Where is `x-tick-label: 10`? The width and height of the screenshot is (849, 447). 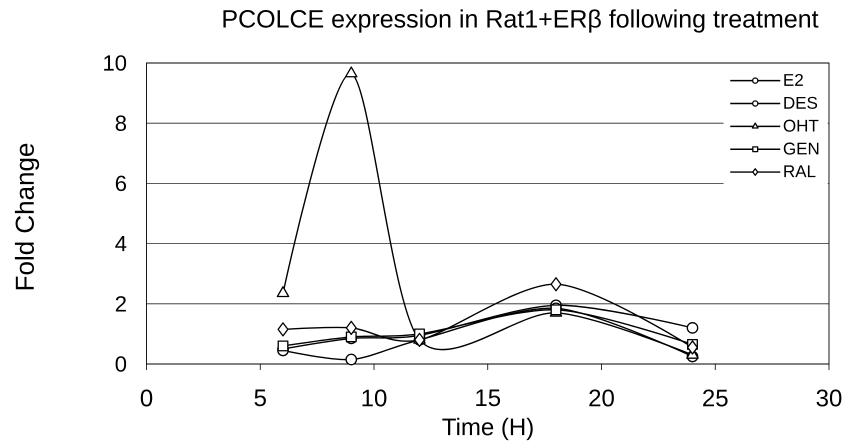 x-tick-label: 10 is located at coordinates (374, 398).